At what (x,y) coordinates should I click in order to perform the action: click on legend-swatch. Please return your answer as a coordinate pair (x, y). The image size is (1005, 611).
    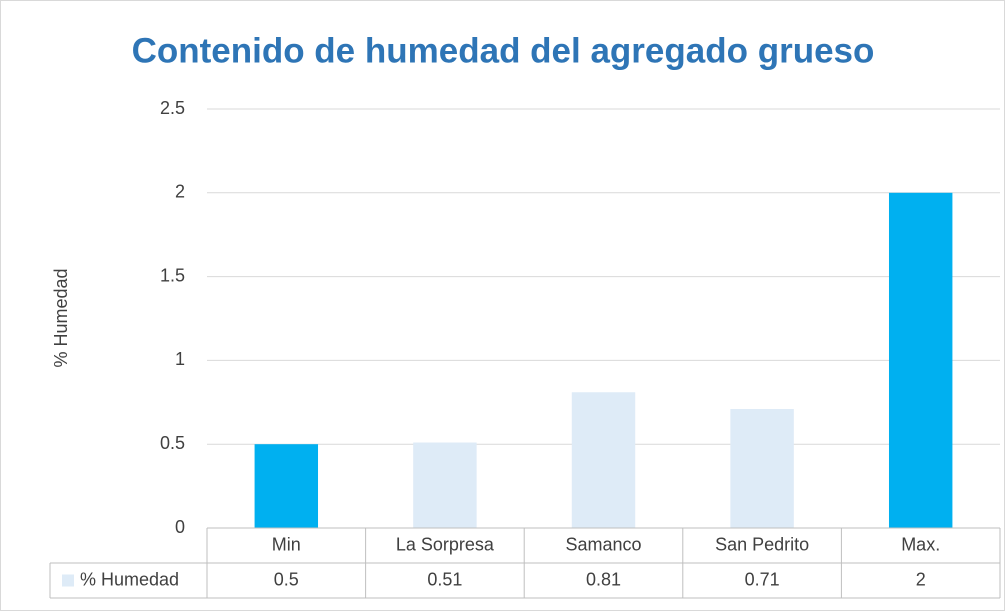
    Looking at the image, I should click on (68, 580).